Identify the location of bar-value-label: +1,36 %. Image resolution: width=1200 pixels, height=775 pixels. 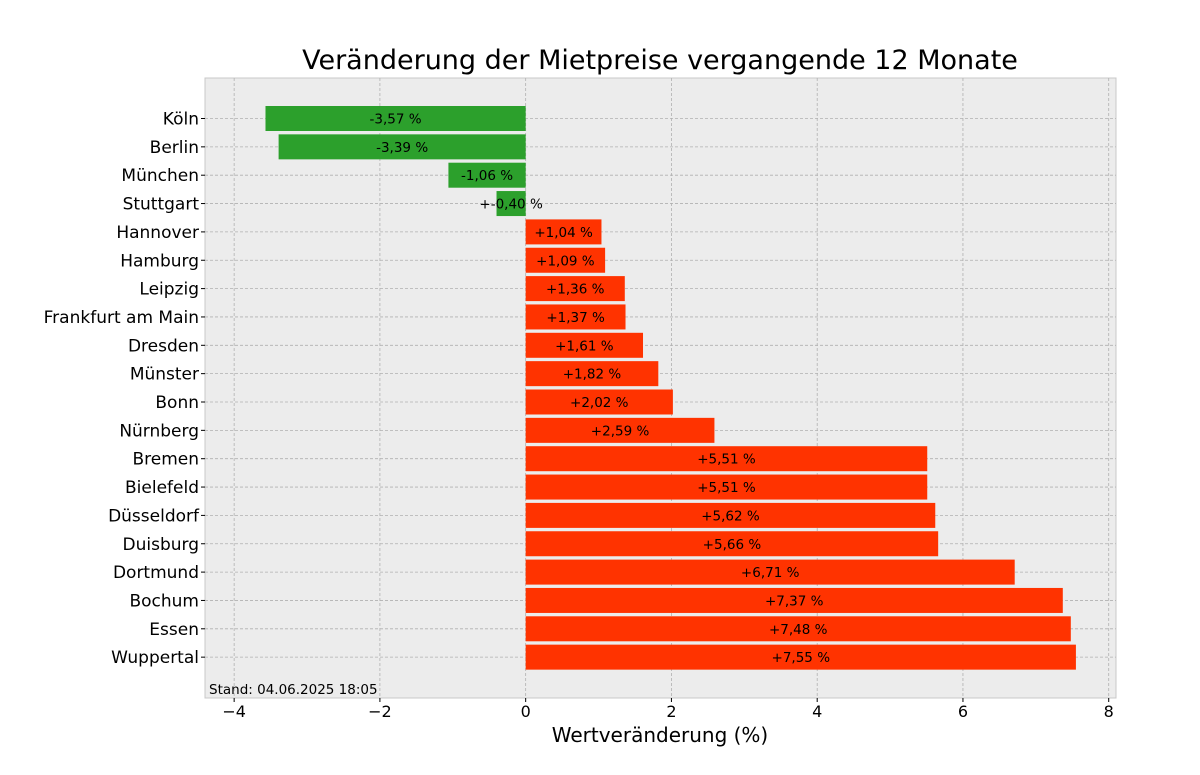
(575, 290).